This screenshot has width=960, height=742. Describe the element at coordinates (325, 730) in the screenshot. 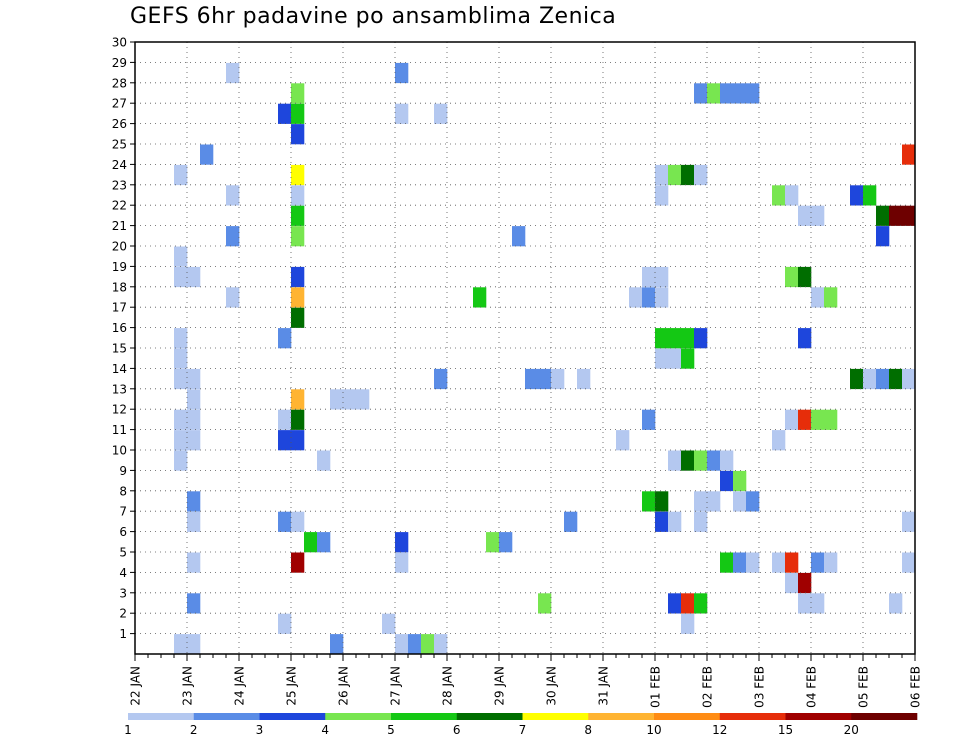

I see `legend-label: 4` at that location.